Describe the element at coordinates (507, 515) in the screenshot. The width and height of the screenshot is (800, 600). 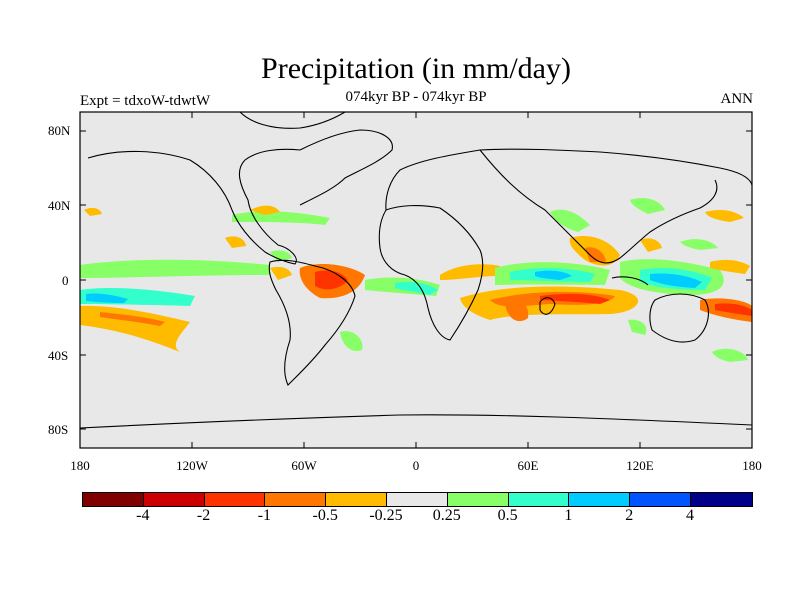
I see `colorbar-label: 0.5` at that location.